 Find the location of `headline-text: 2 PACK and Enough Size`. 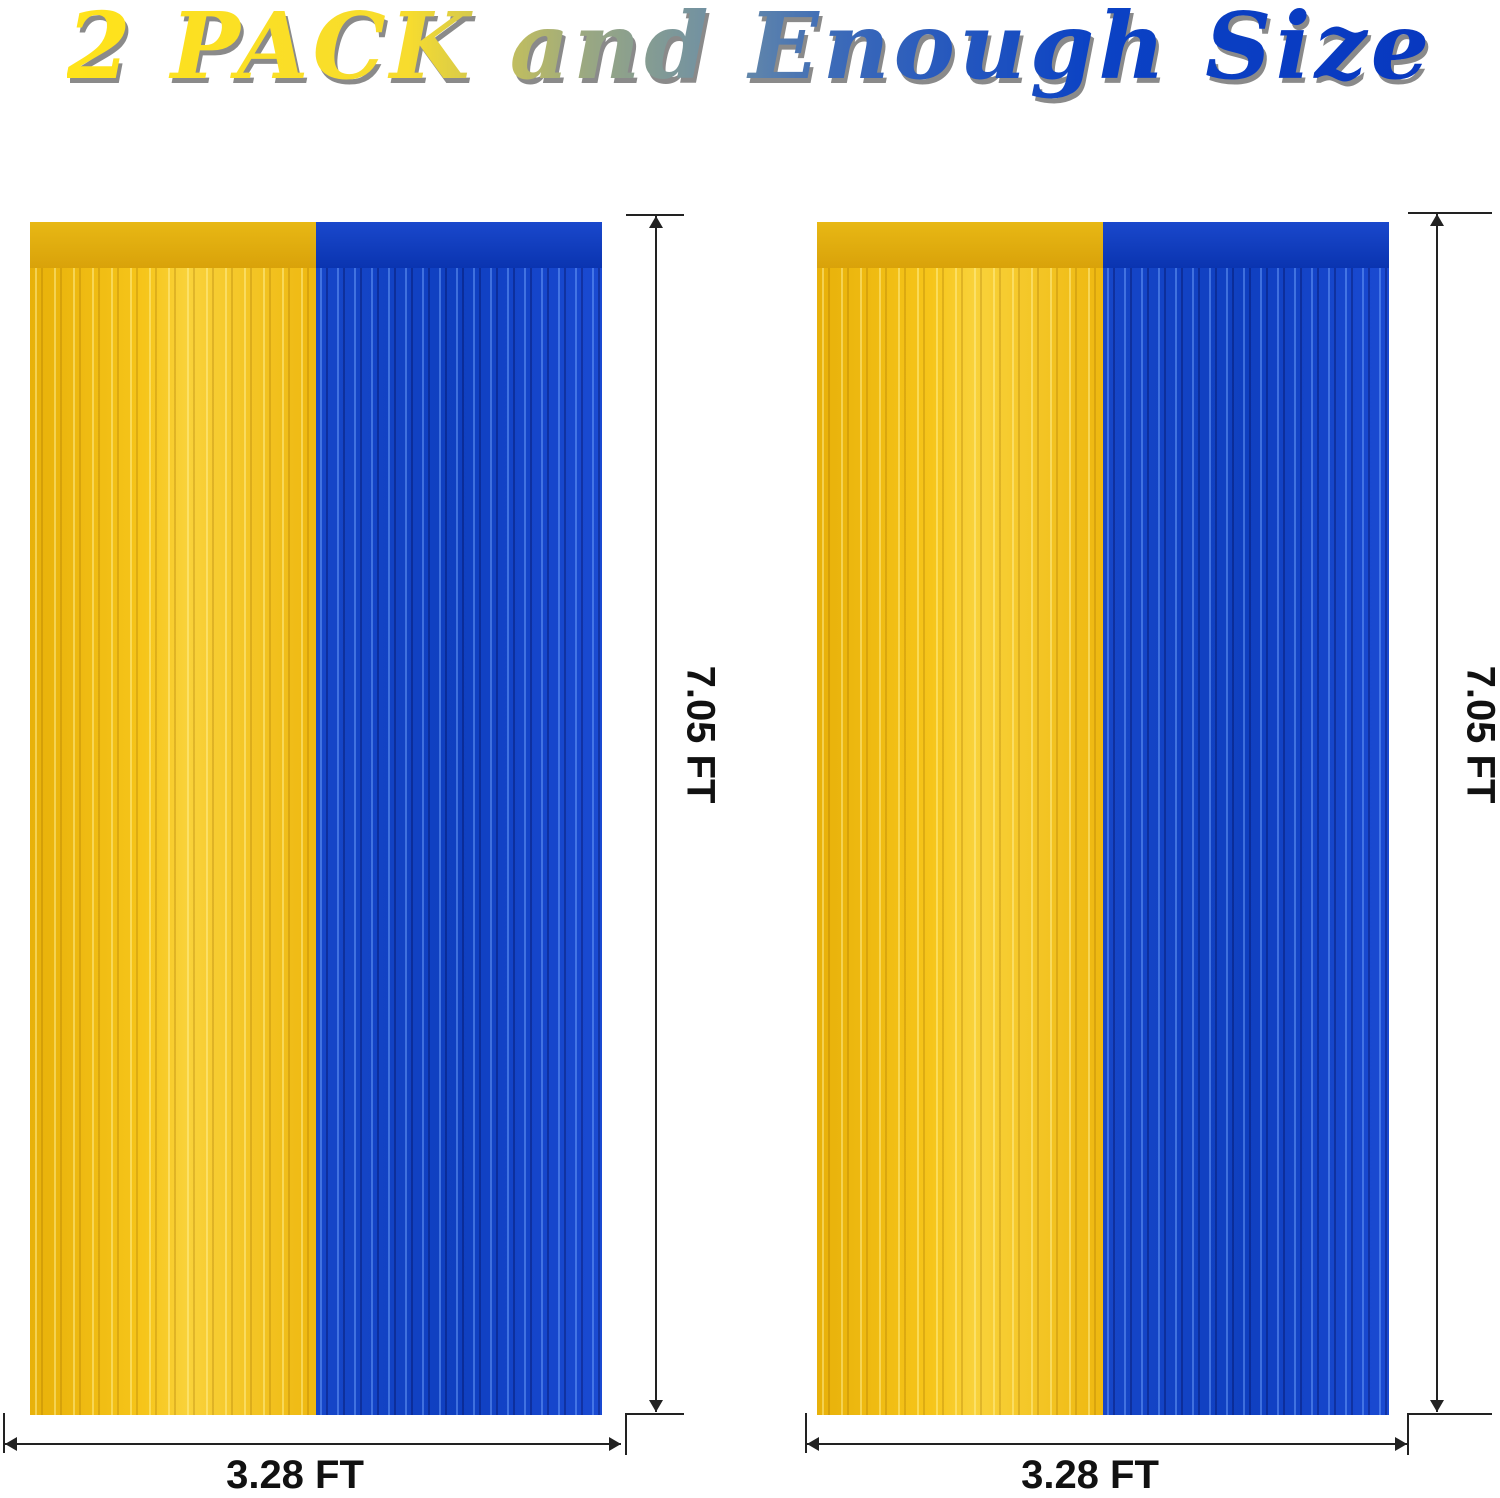

headline-text: 2 PACK and Enough Size is located at coordinates (750, 50).